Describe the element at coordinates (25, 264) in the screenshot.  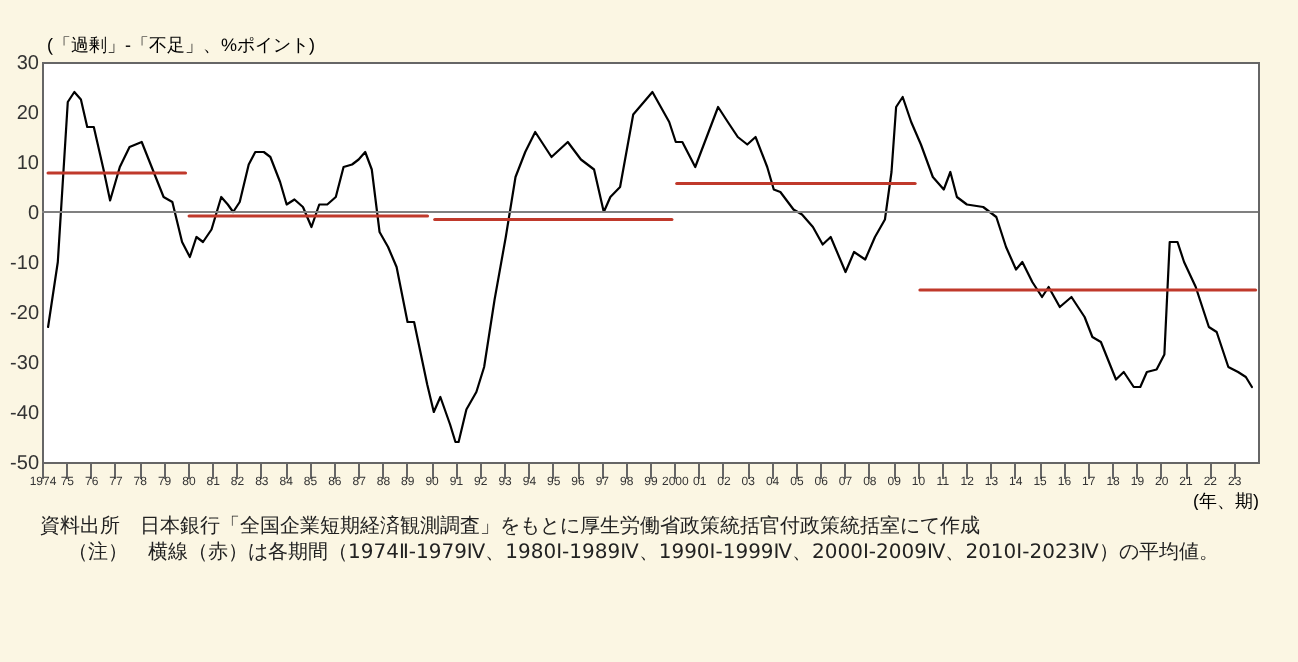
I see `y-tick-label: -10` at that location.